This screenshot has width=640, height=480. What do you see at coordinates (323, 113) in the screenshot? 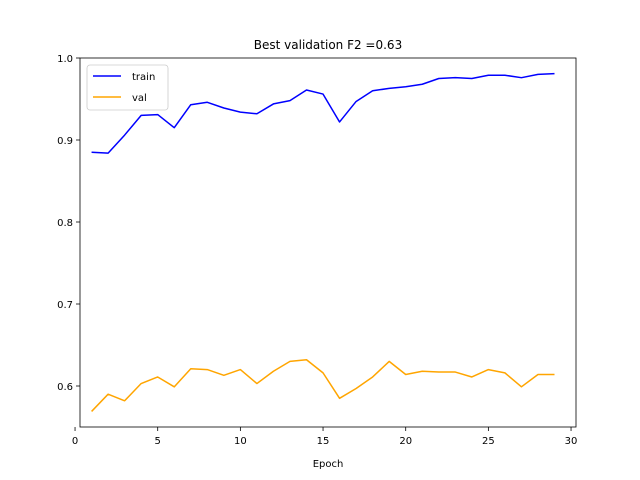
I see `series-line-train` at bounding box center [323, 113].